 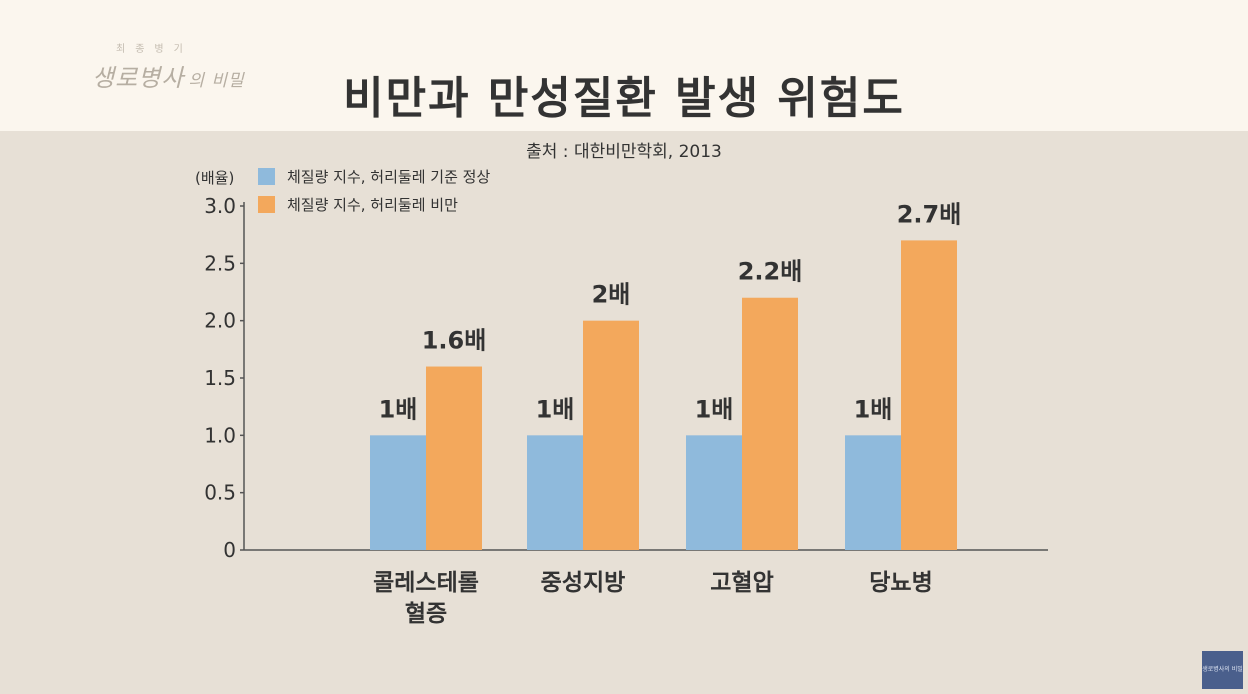 What do you see at coordinates (426, 583) in the screenshot?
I see `x-category-label: 콜레스테롤` at bounding box center [426, 583].